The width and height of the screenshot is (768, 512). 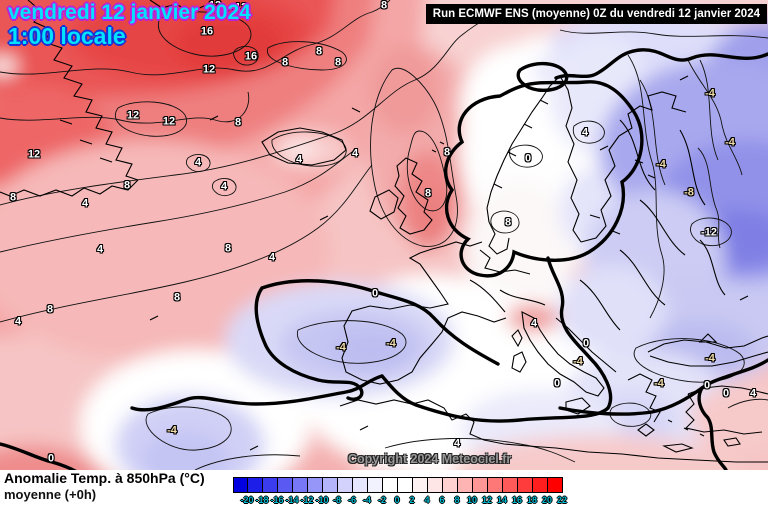 I want to click on legend-tick-label: 2, so click(x=412, y=500).